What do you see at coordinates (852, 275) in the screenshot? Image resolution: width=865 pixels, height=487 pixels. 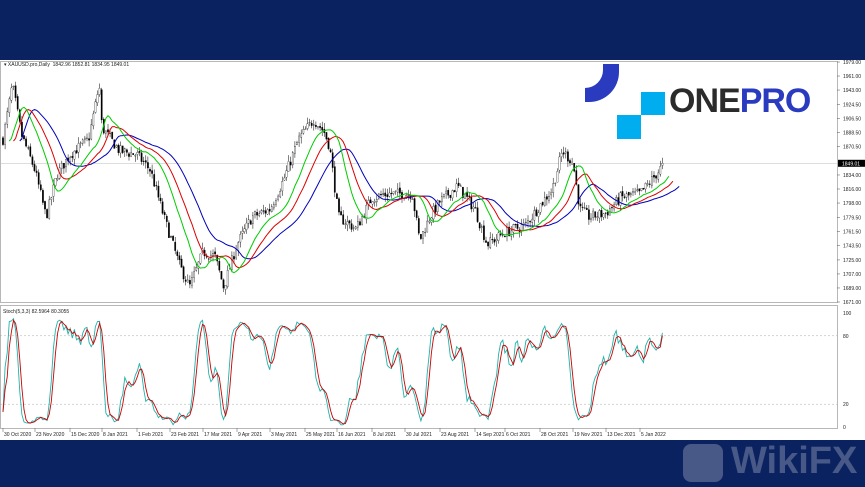 I see `y-tick-label: 1707.00` at bounding box center [852, 275].